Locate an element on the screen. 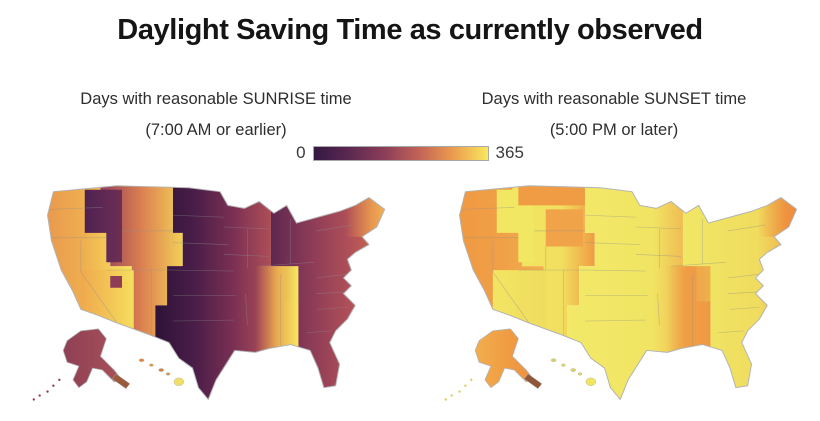 Image resolution: width=820 pixels, height=421 pixels. colorbar-max-label: 365 is located at coordinates (509, 152).